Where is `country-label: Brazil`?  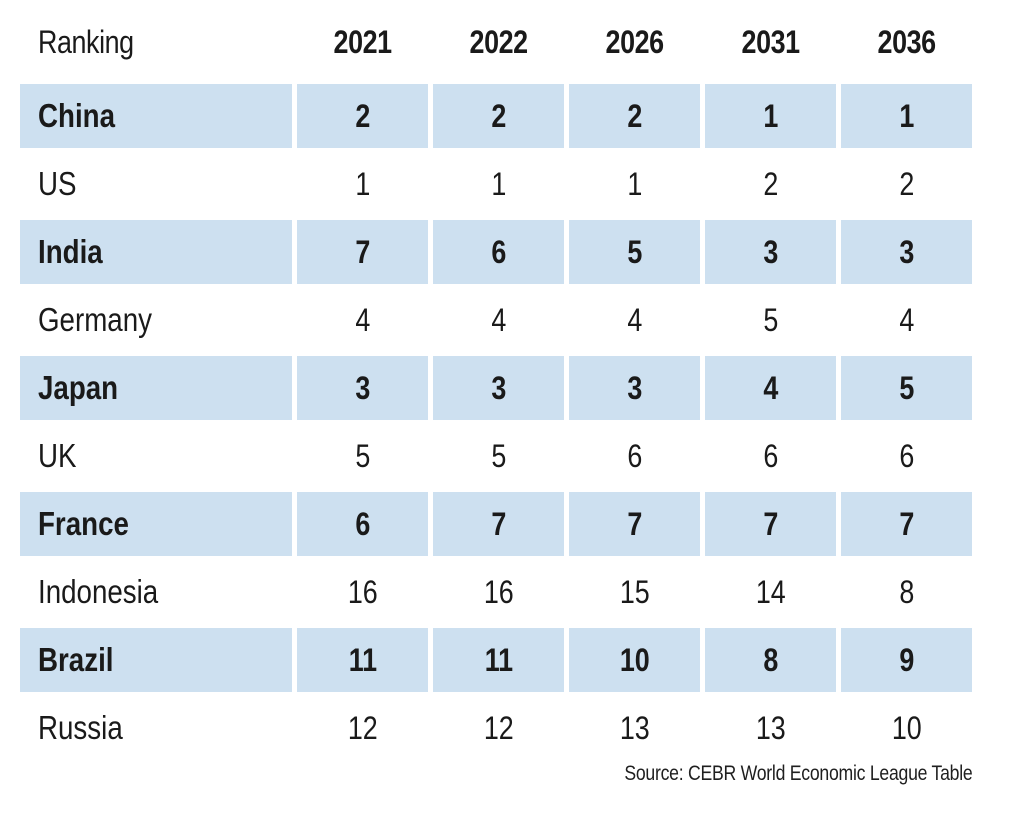 country-label: Brazil is located at coordinates (76, 659).